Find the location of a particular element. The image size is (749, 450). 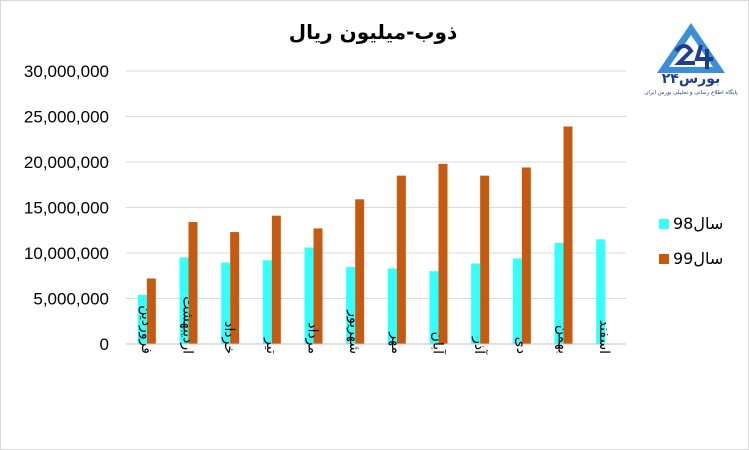

x-category-label: مرداد is located at coordinates (313, 338).